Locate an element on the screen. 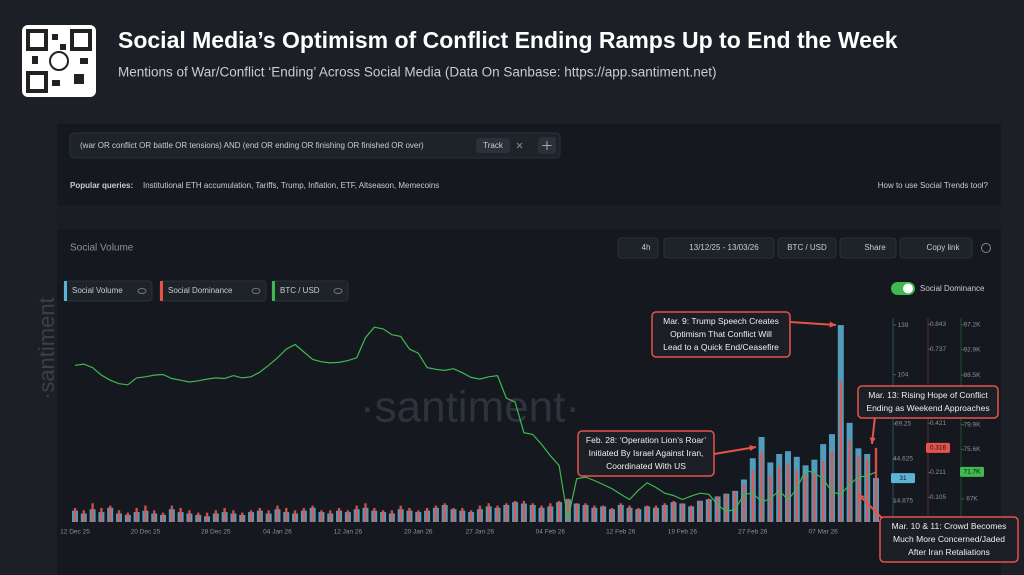 The image size is (1024, 575). annotation-text: Optimism That Conflict Will is located at coordinates (721, 334).